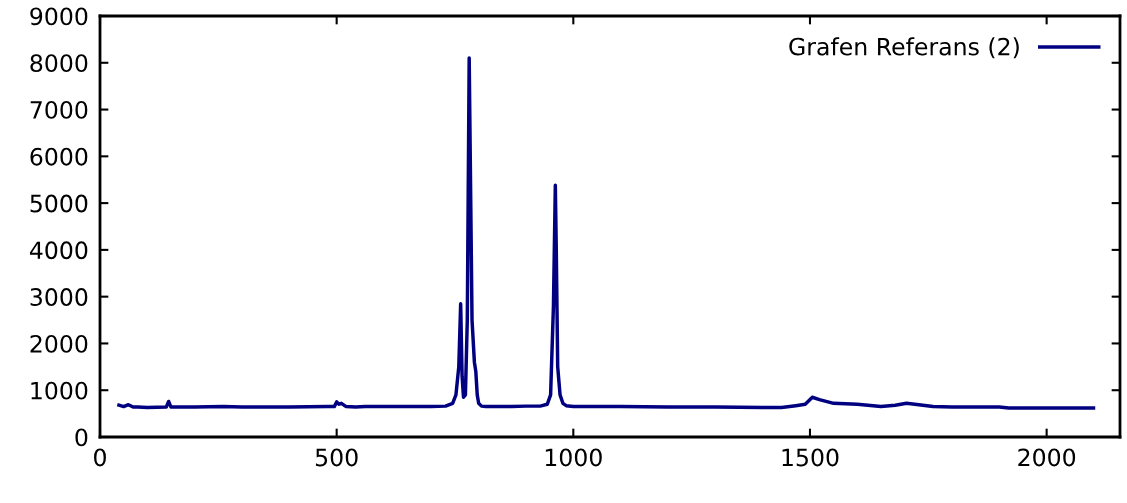 This screenshot has width=1127, height=503. I want to click on x-tick-label: 2000, so click(1047, 457).